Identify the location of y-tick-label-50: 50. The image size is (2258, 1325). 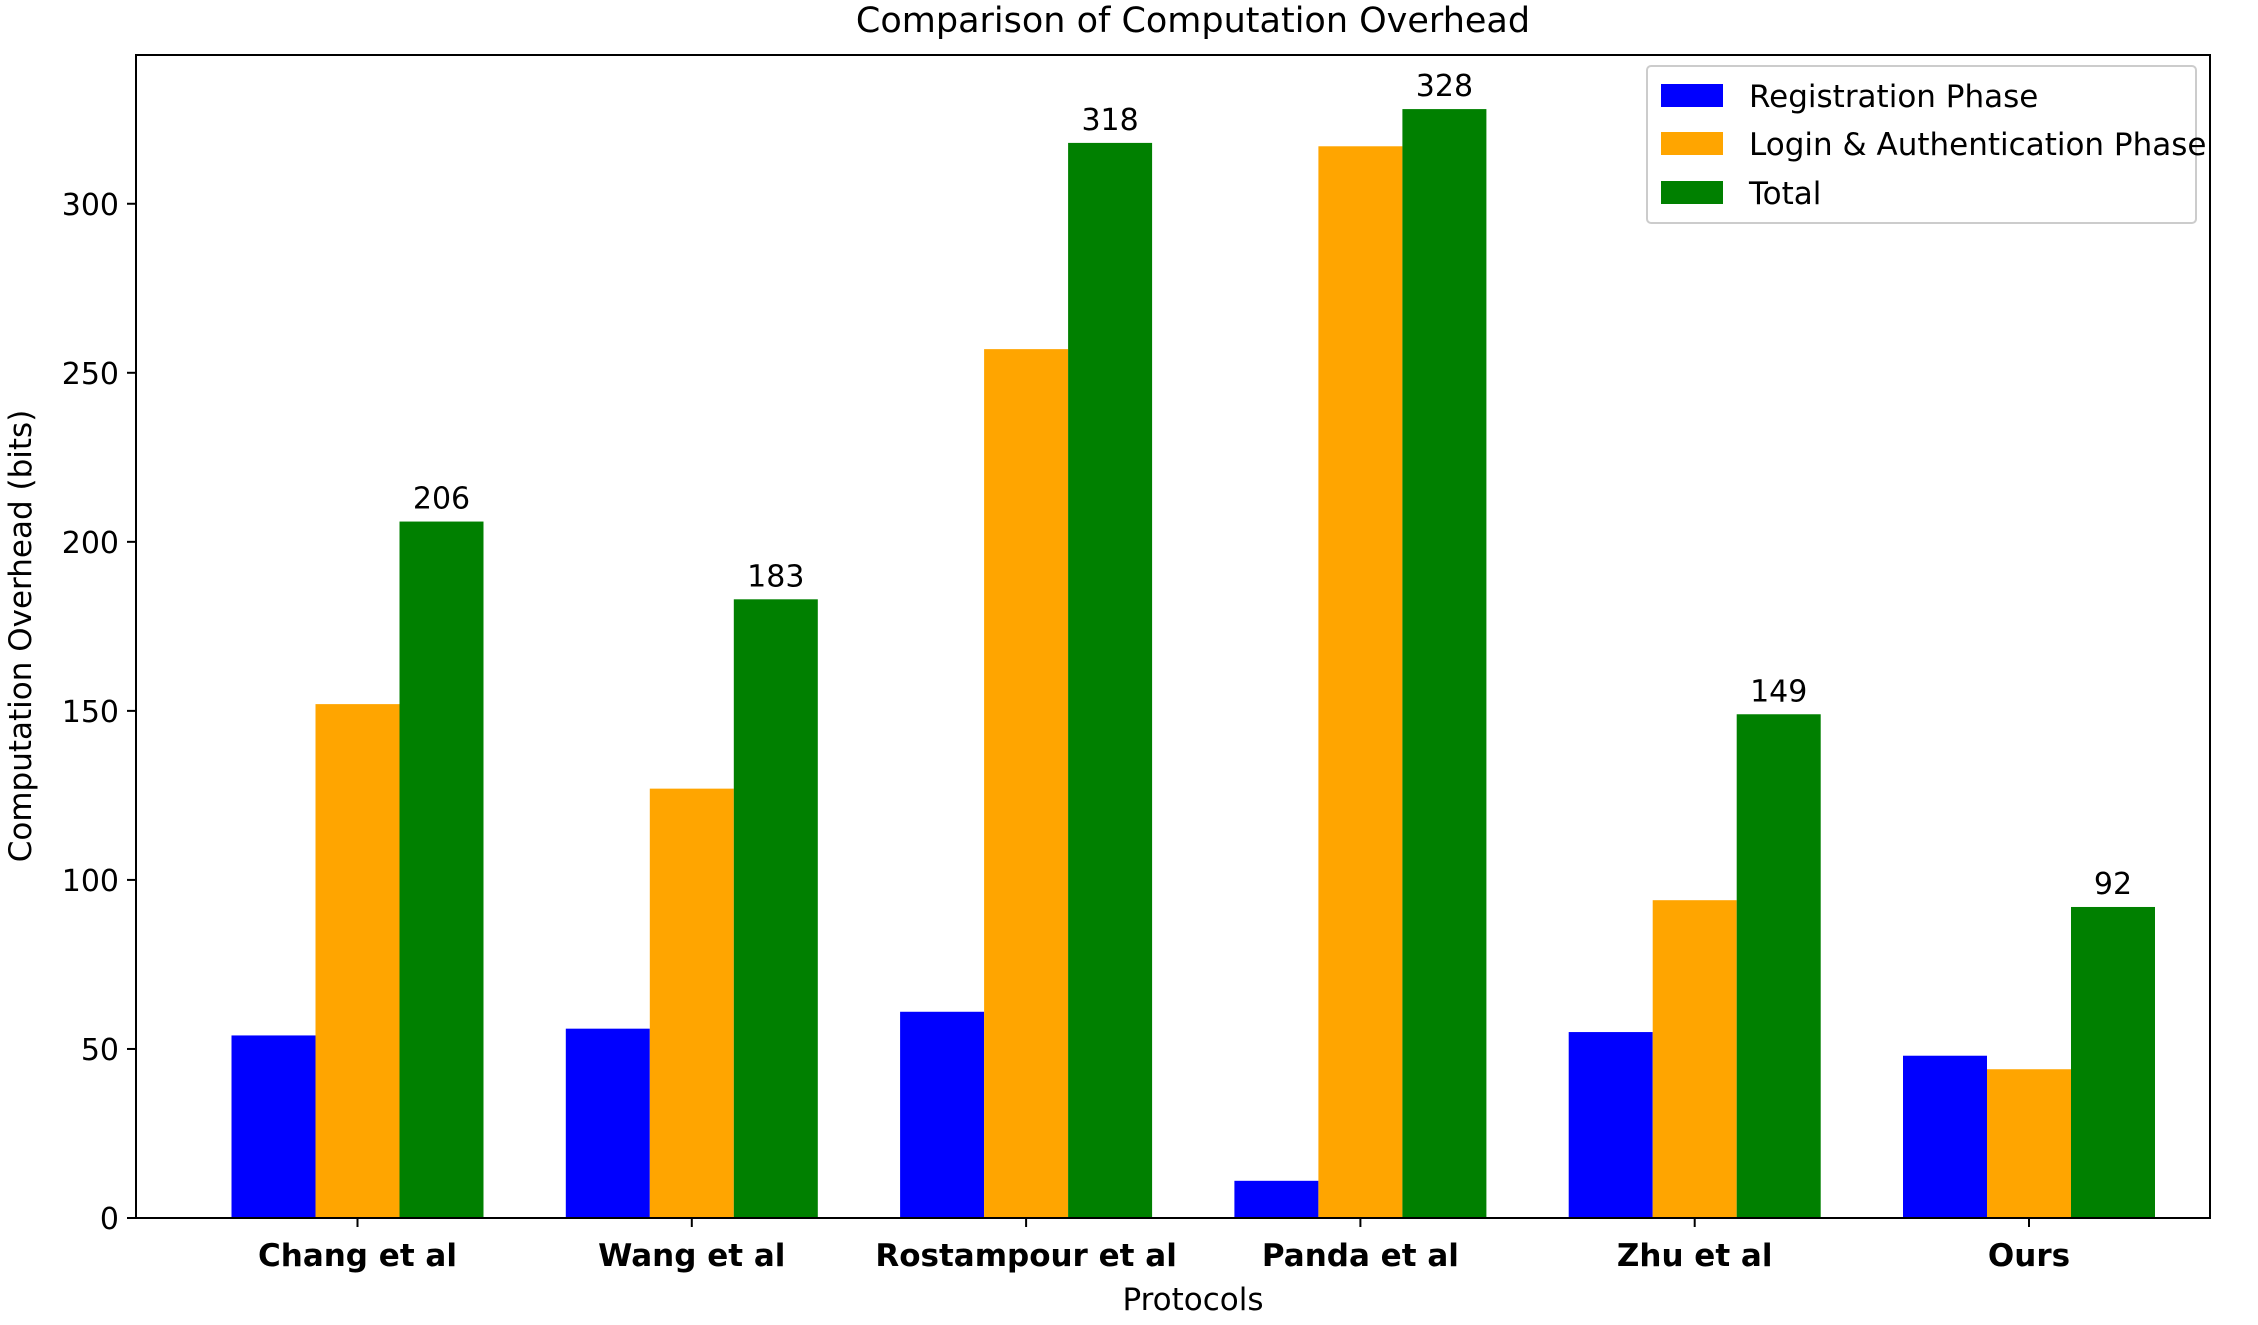
(100, 1050).